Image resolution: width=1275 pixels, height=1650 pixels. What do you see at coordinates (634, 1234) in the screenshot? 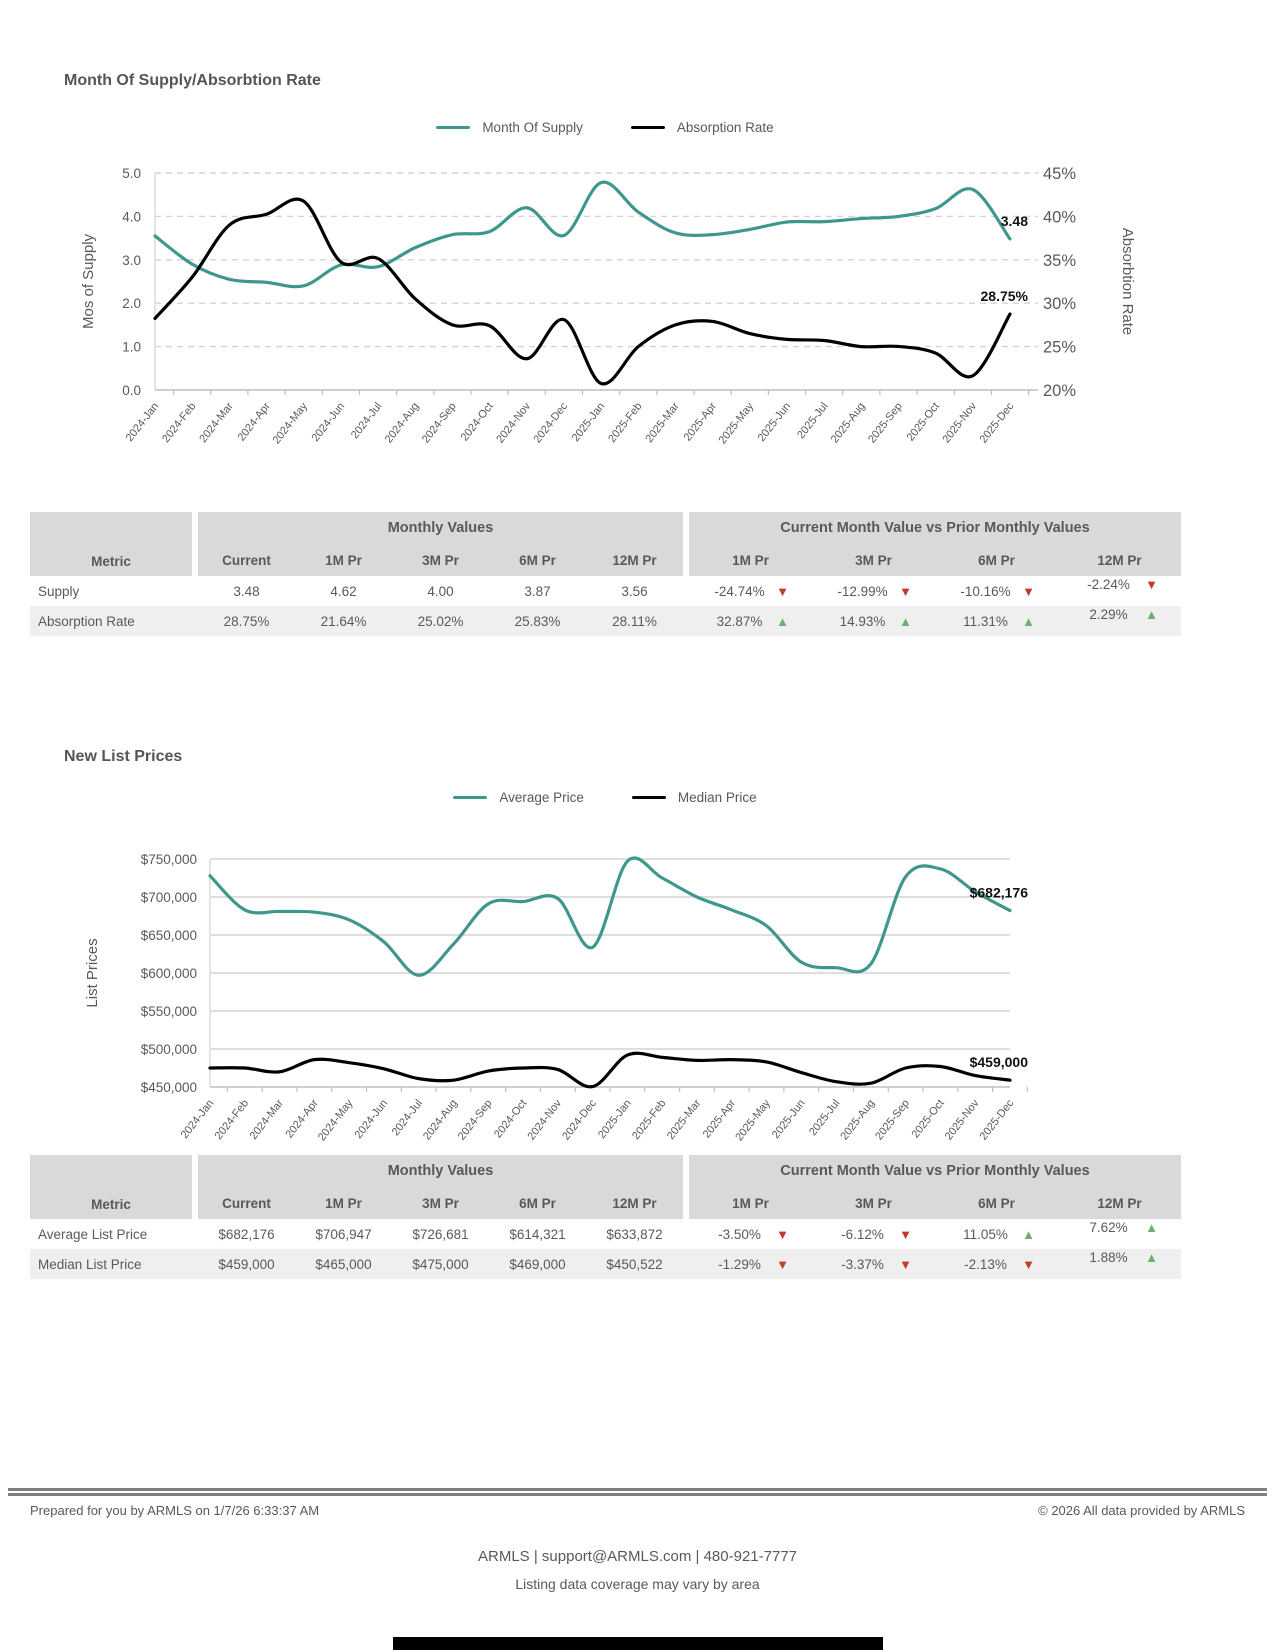
I see `value-cell: $633,872` at bounding box center [634, 1234].